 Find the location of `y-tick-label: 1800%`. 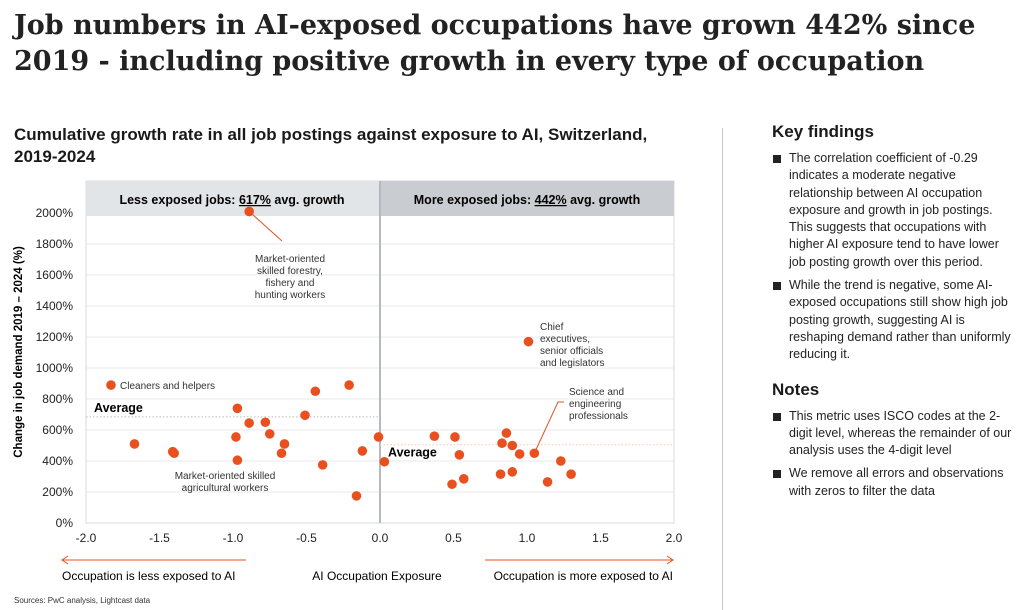

y-tick-label: 1800% is located at coordinates (55, 244).